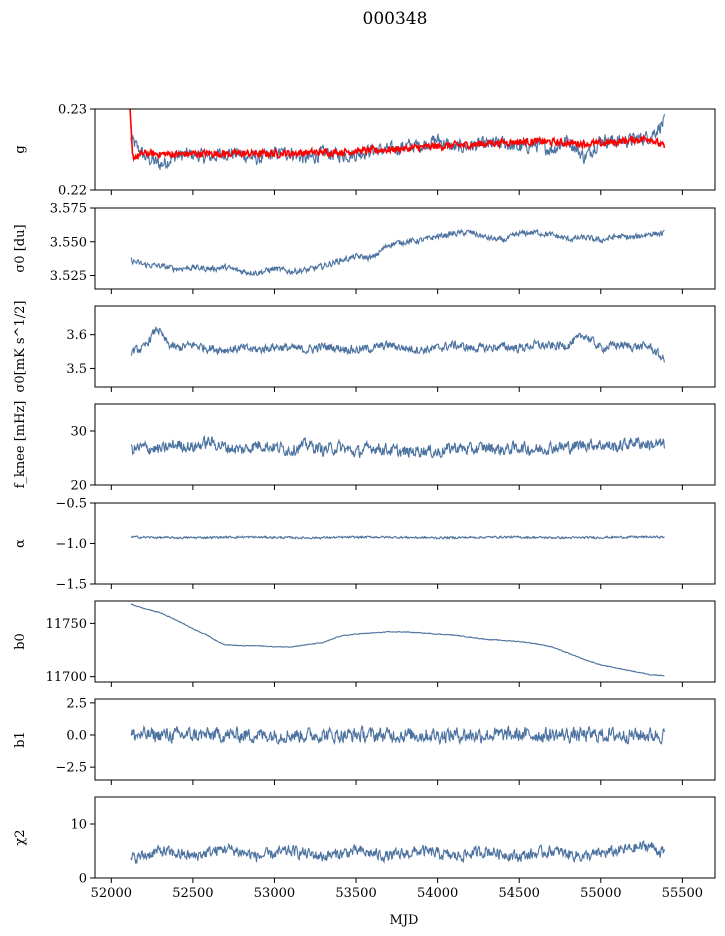 Image resolution: width=725 pixels, height=936 pixels. What do you see at coordinates (682, 893) in the screenshot?
I see `x-tick-label: 55500` at bounding box center [682, 893].